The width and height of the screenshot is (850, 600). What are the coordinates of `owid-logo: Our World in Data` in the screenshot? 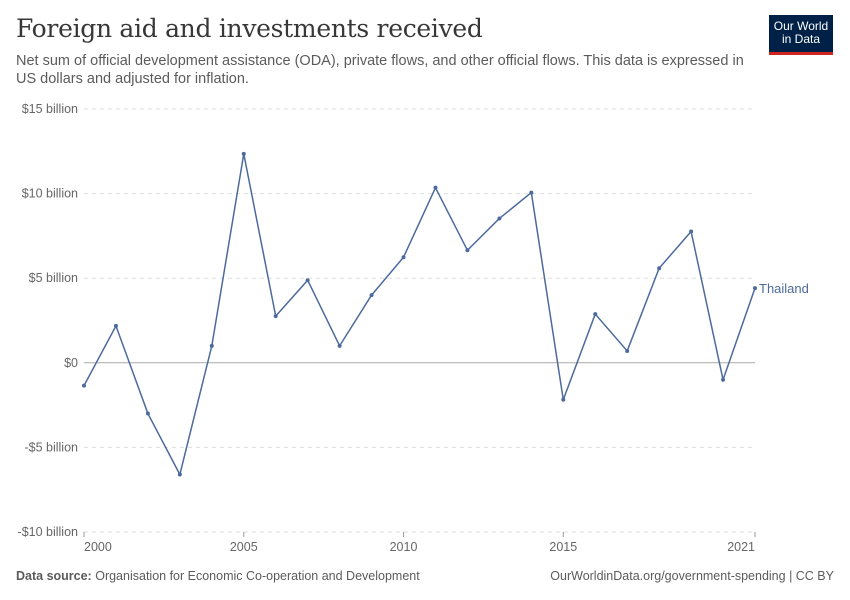 It's located at (801, 35).